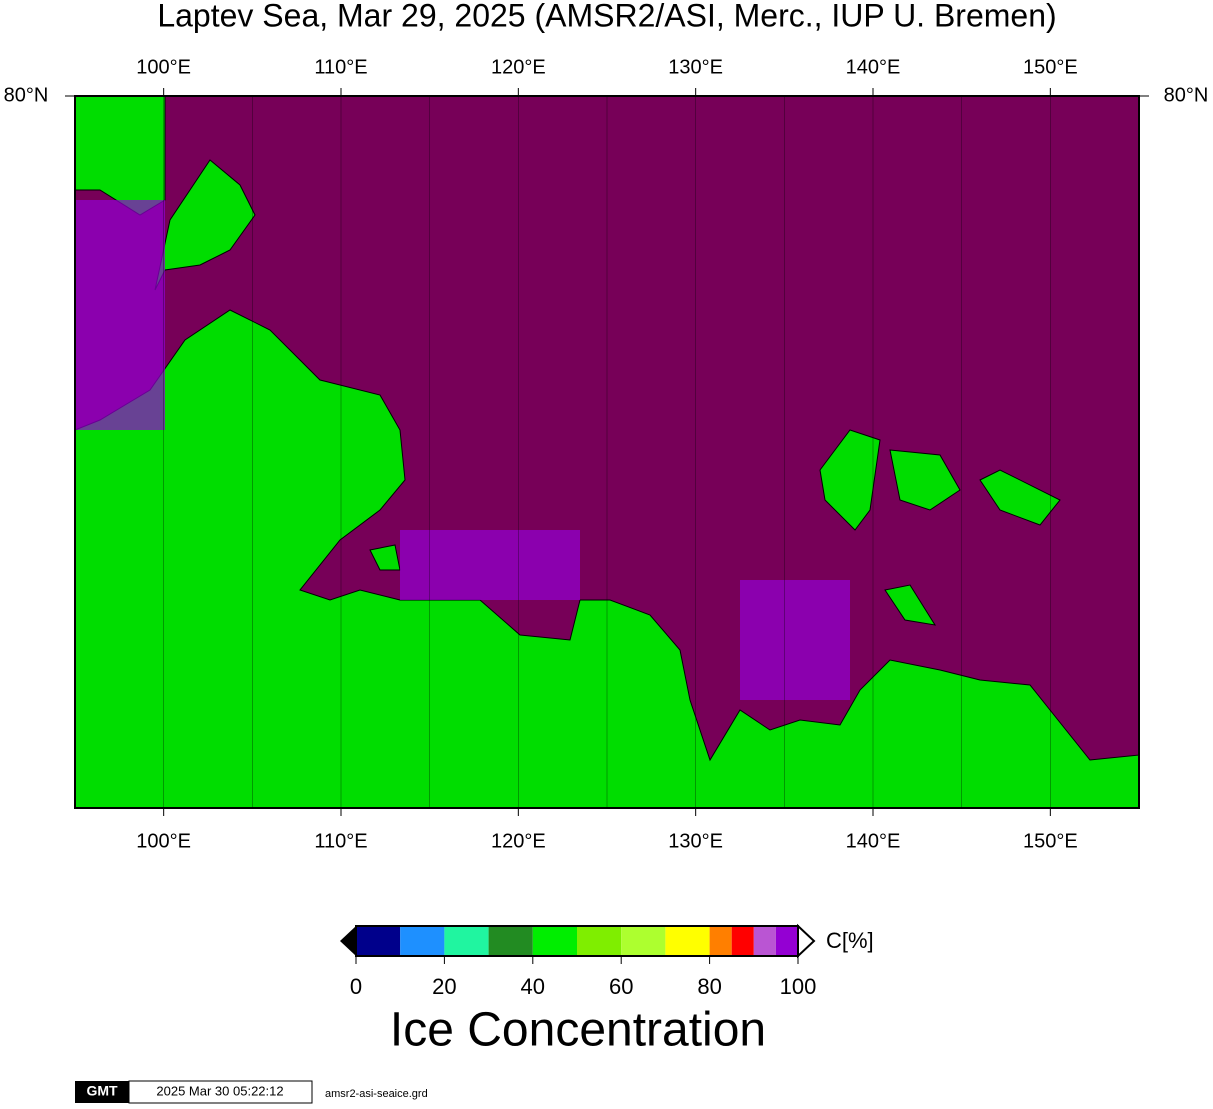 The height and width of the screenshot is (1109, 1213). Describe the element at coordinates (910, 605) in the screenshot. I see `land-bolshoy-lyakhovsky` at that location.